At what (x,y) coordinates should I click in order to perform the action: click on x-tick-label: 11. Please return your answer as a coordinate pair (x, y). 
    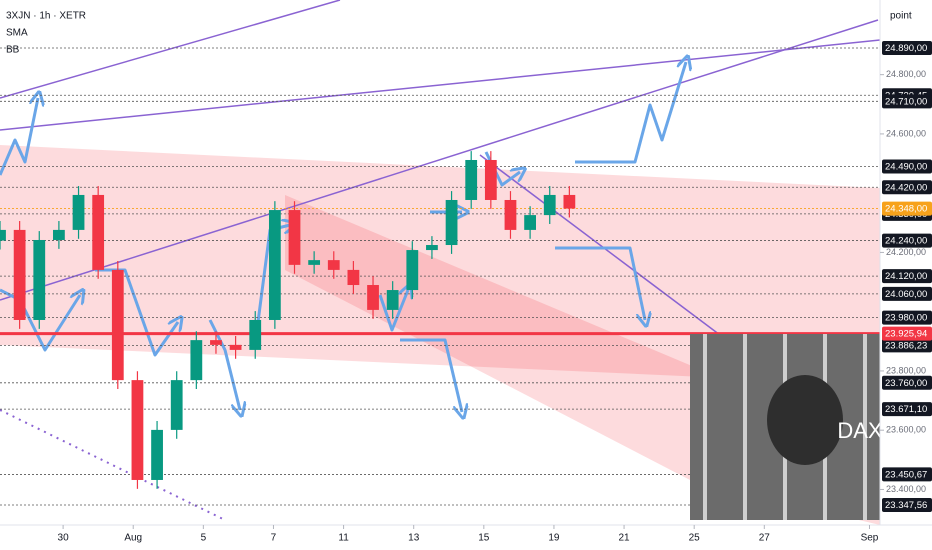
    Looking at the image, I should click on (343, 538).